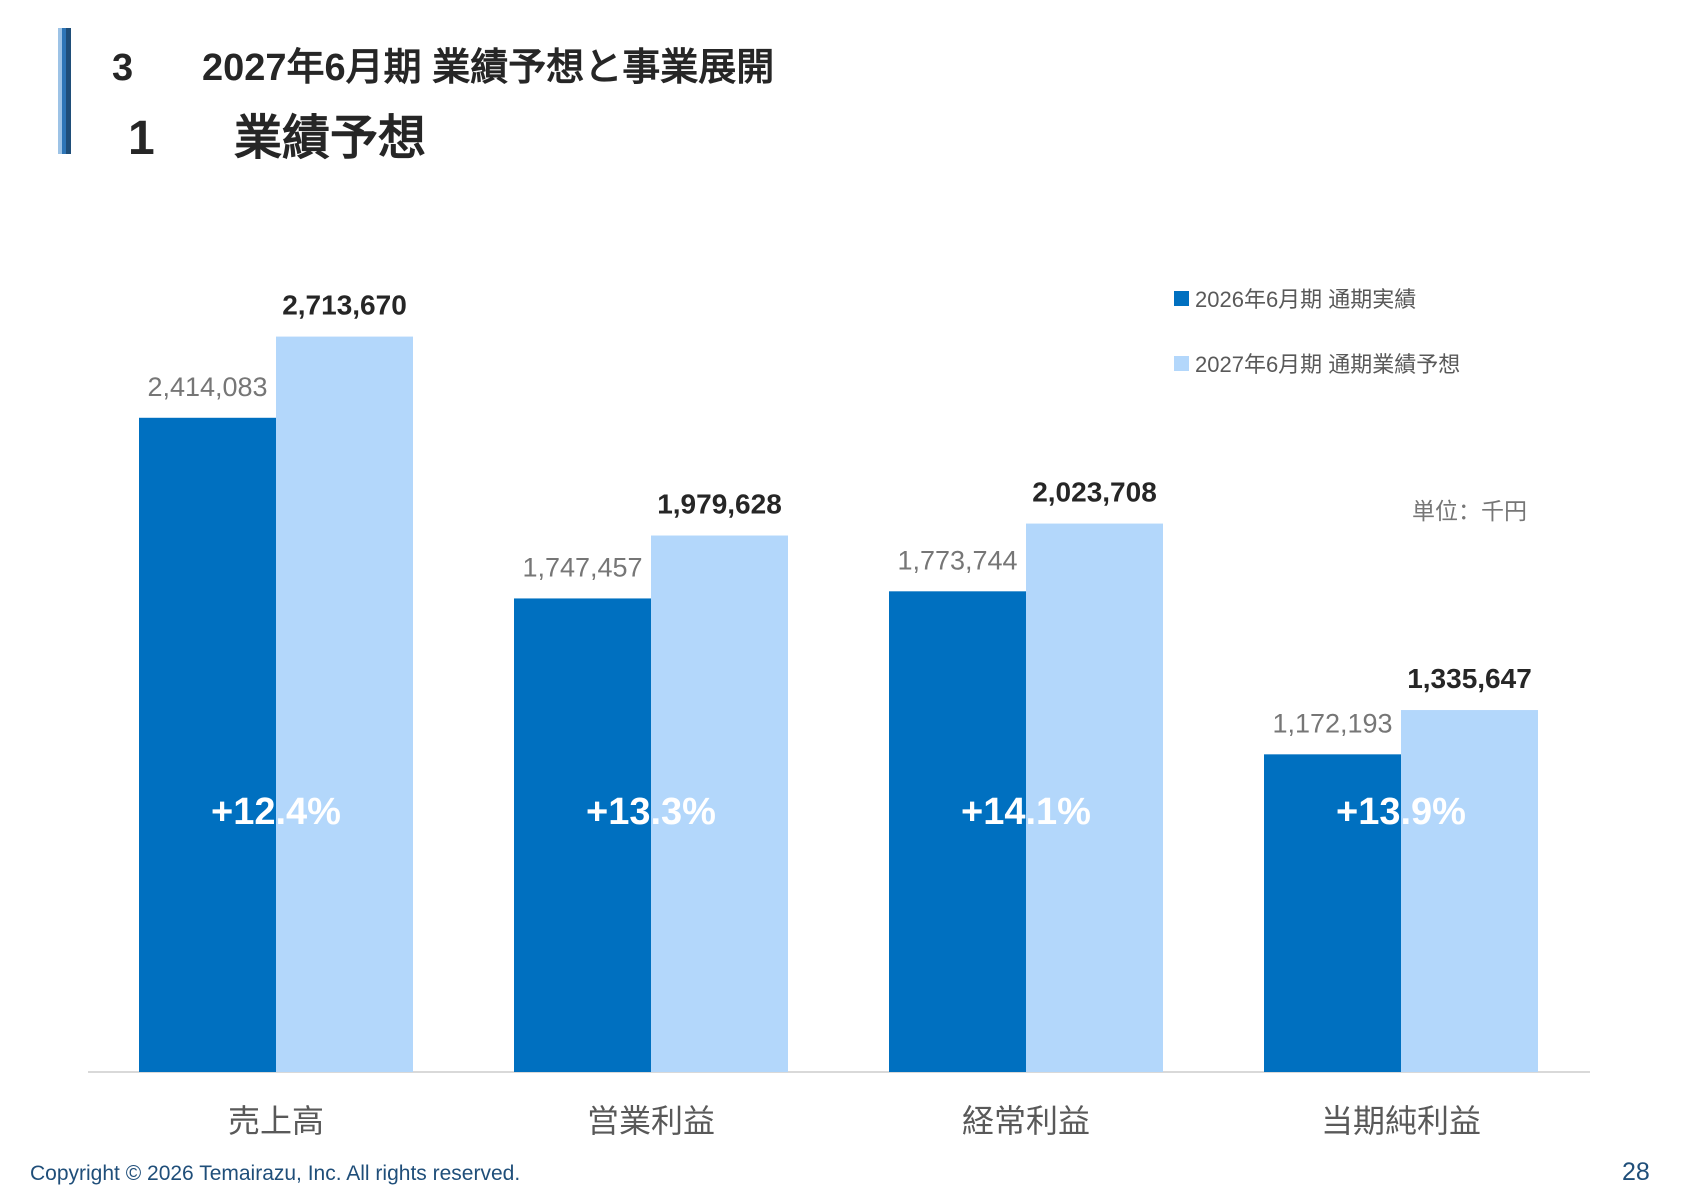 This screenshot has width=1685, height=1191. Describe the element at coordinates (1401, 812) in the screenshot. I see `growth-label-4: +13.9%` at that location.